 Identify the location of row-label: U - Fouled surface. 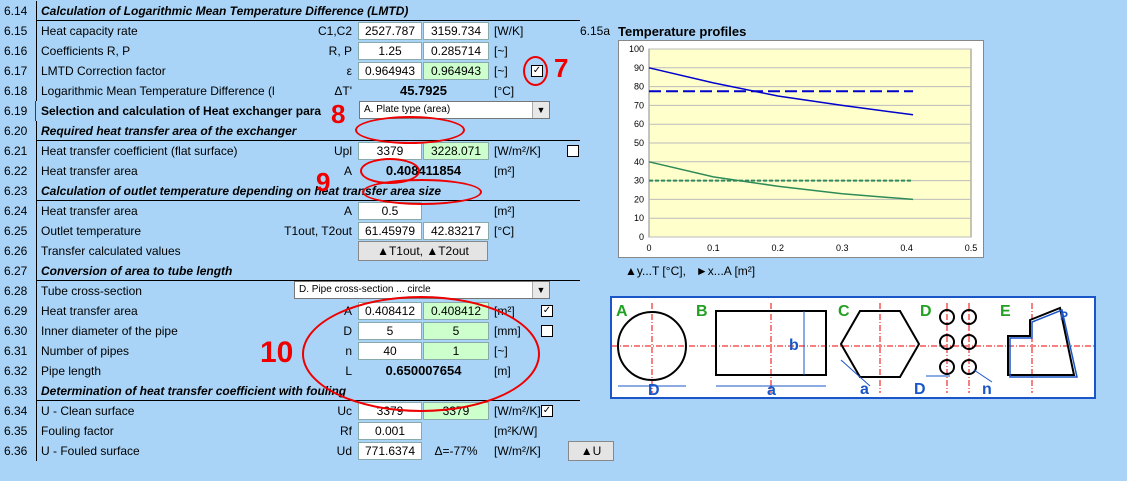
(90, 451).